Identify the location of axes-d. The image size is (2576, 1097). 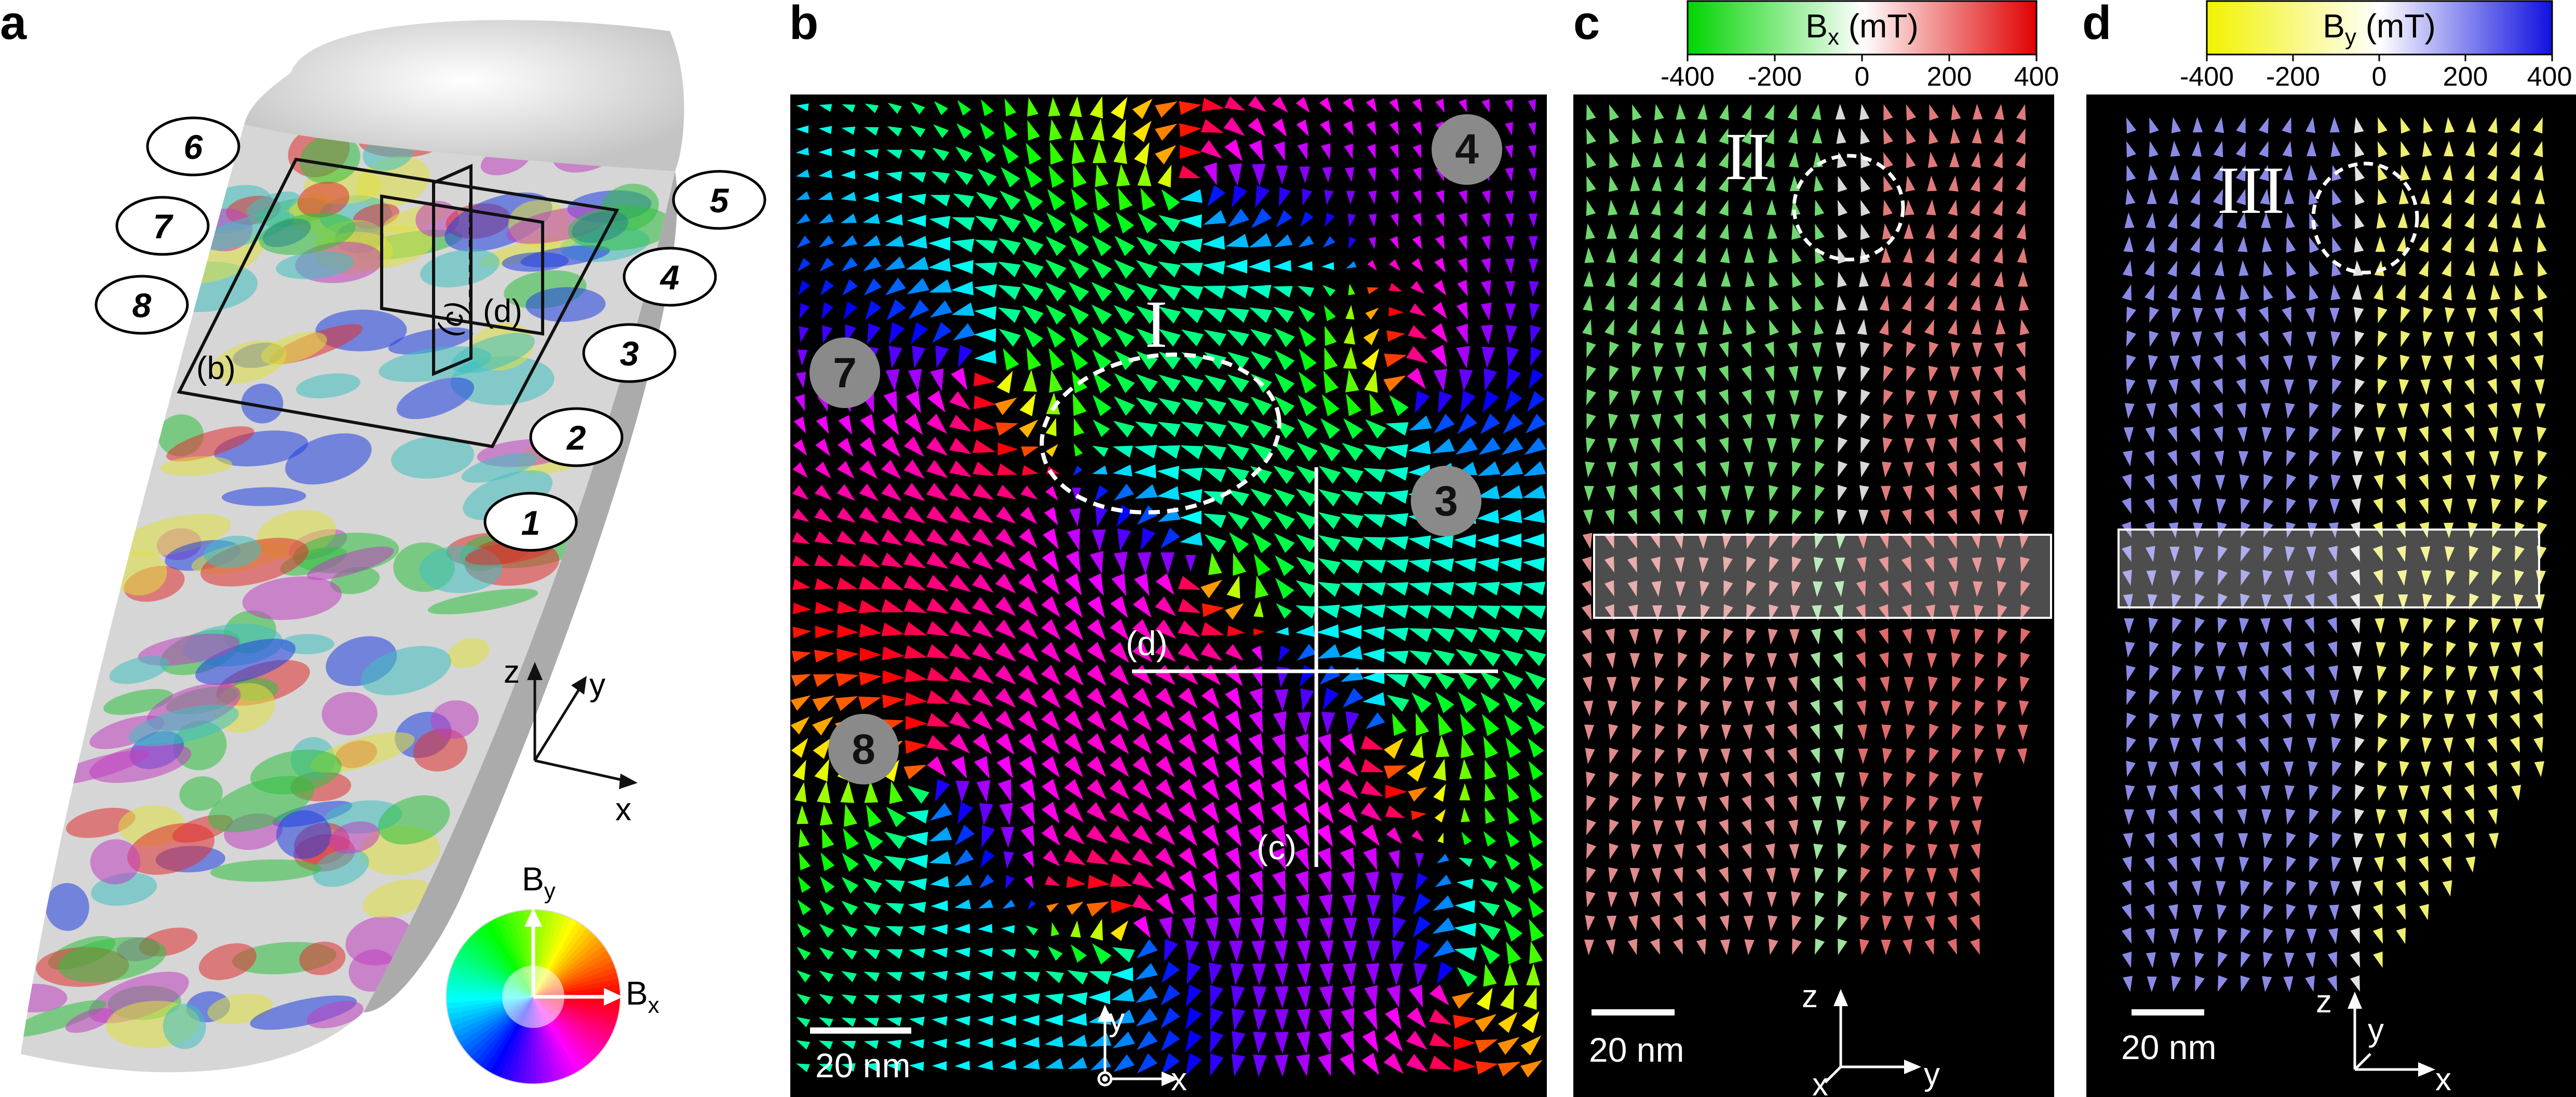
(2391, 1034).